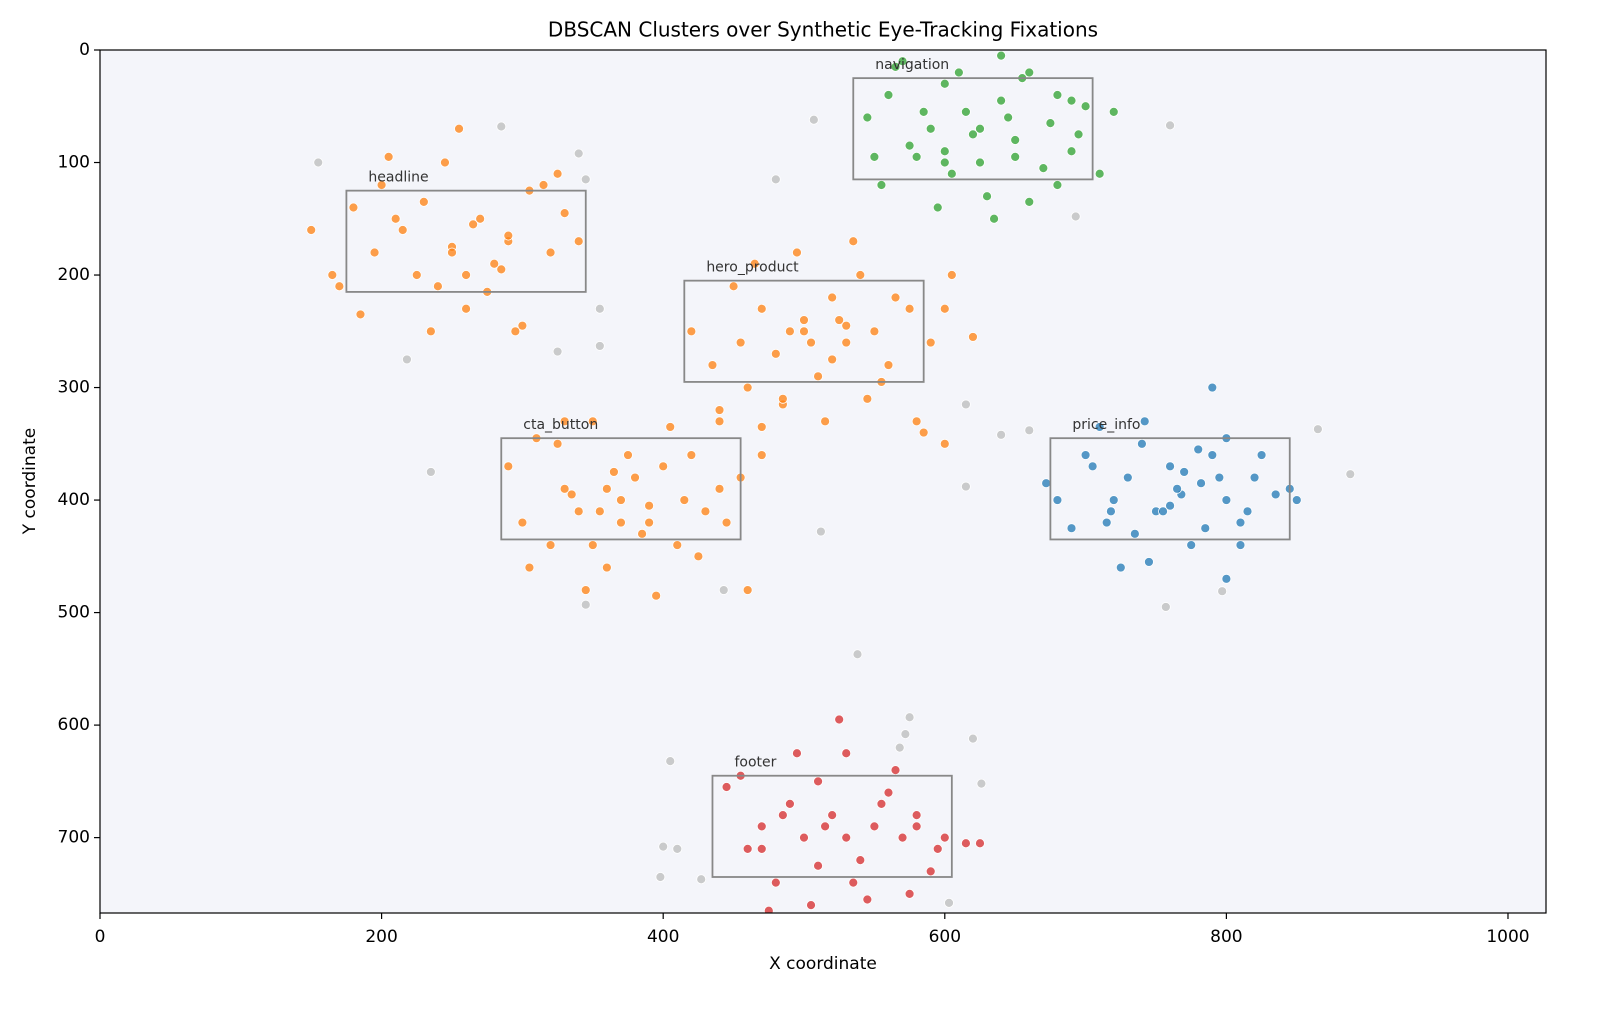  Describe the element at coordinates (74, 388) in the screenshot. I see `y-tick-label: 300` at that location.